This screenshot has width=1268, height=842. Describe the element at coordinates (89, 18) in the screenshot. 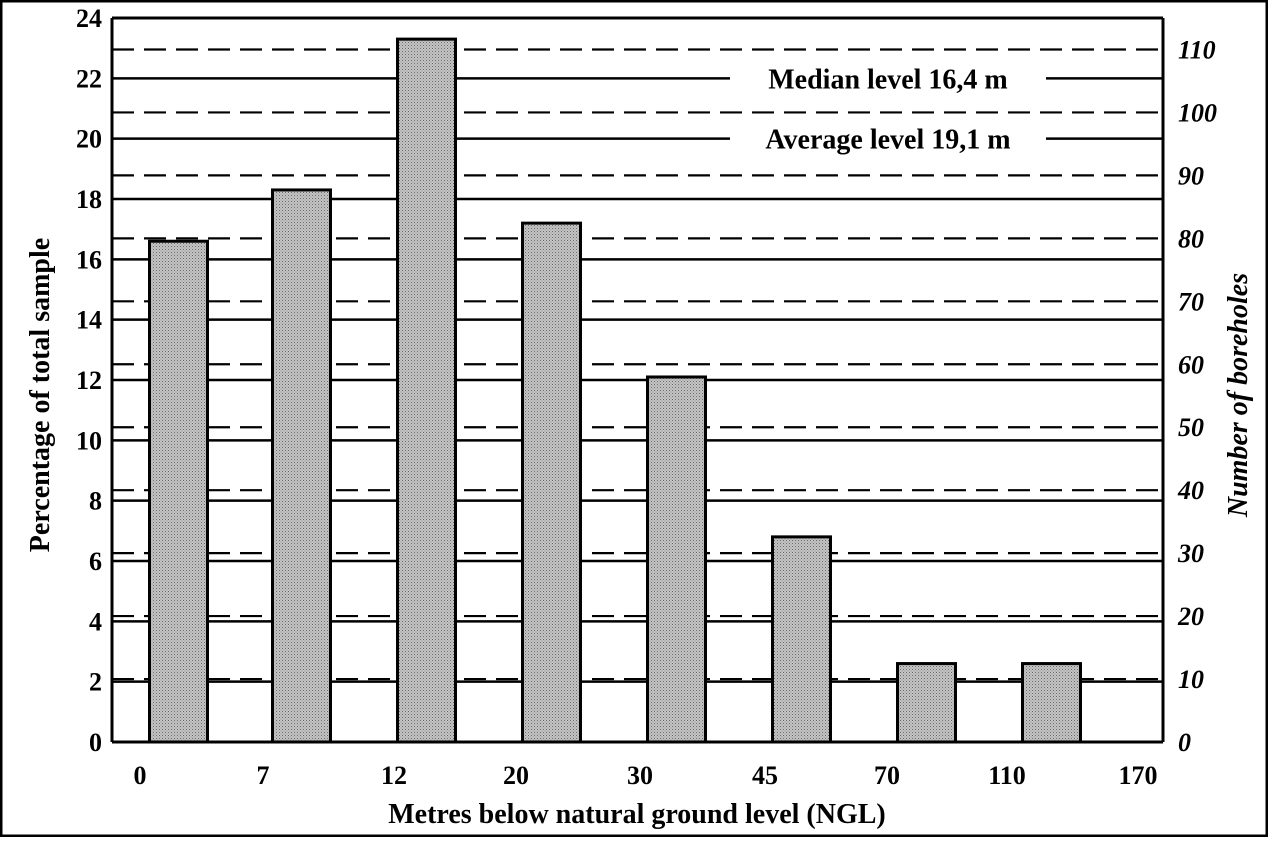

I see `y-tick-label: 24` at that location.